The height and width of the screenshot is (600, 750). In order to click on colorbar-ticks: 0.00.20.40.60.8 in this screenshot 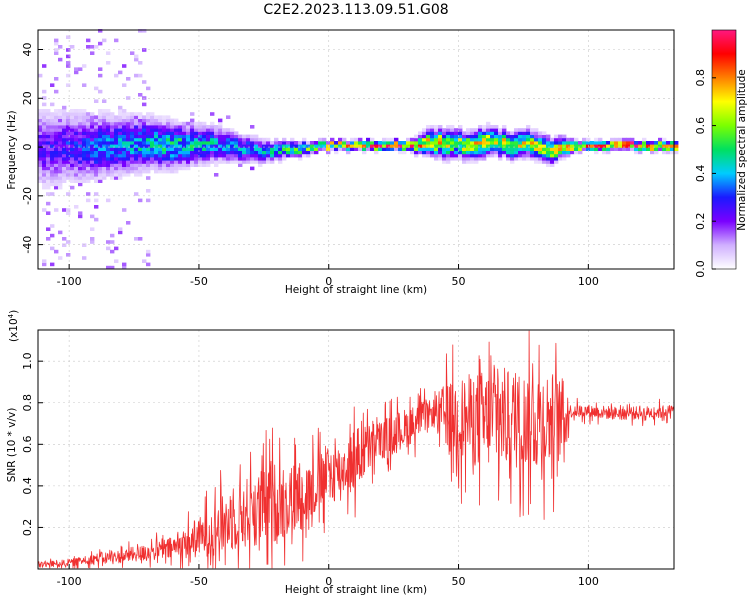, I will do `click(705, 173)`.